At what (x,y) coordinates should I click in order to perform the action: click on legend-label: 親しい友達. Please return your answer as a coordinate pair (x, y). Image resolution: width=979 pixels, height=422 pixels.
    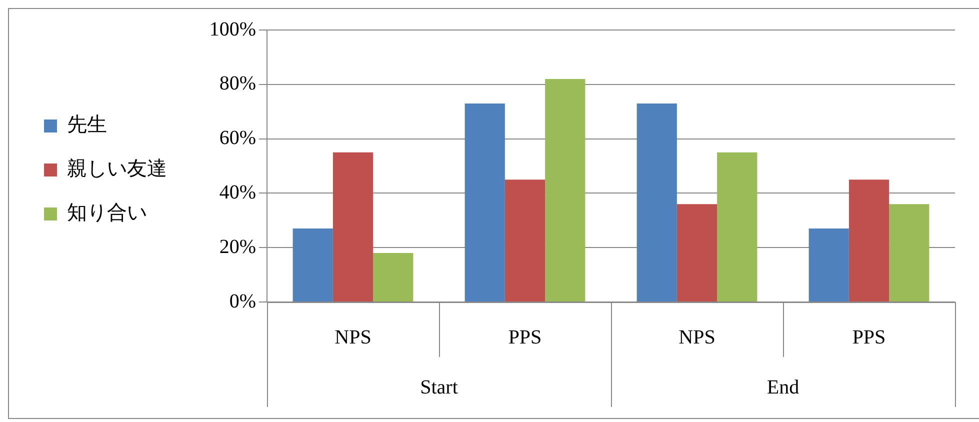
    Looking at the image, I should click on (117, 168).